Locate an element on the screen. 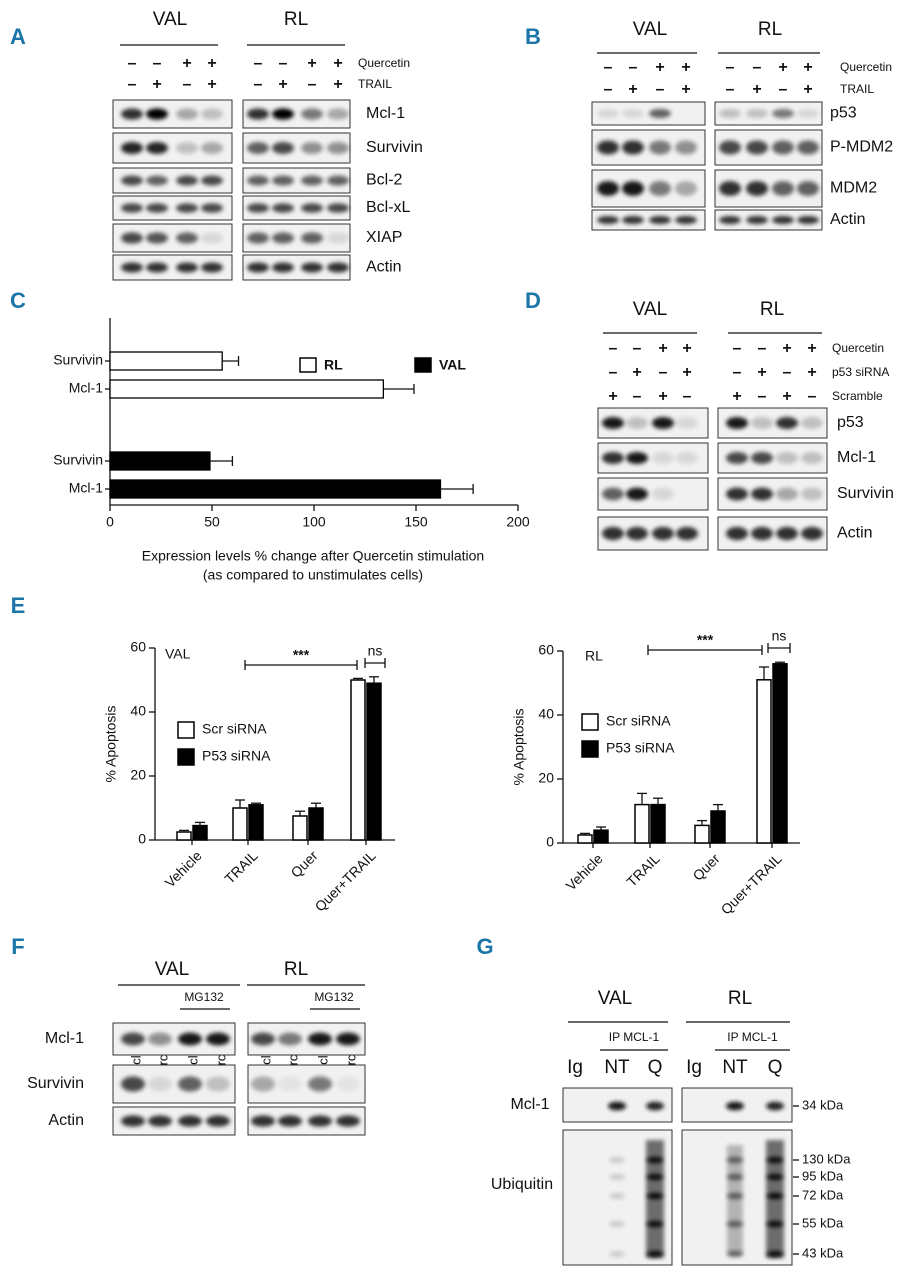 This screenshot has height=1280, width=910. label: B is located at coordinates (533, 36).